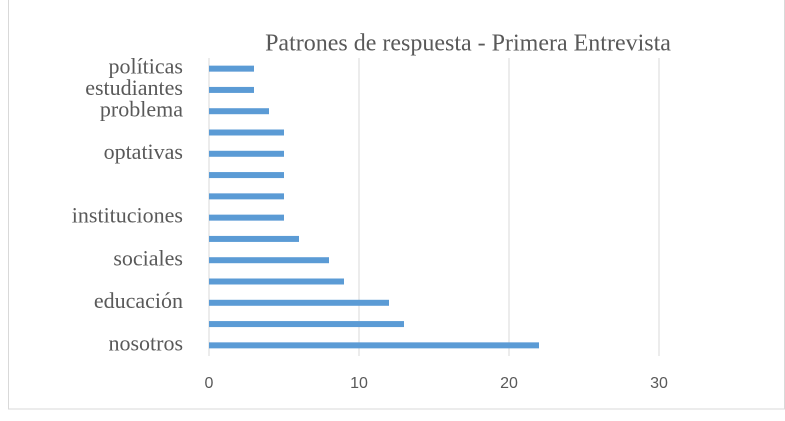 The image size is (785, 421). I want to click on y-tick-label: nosotros, so click(145, 342).